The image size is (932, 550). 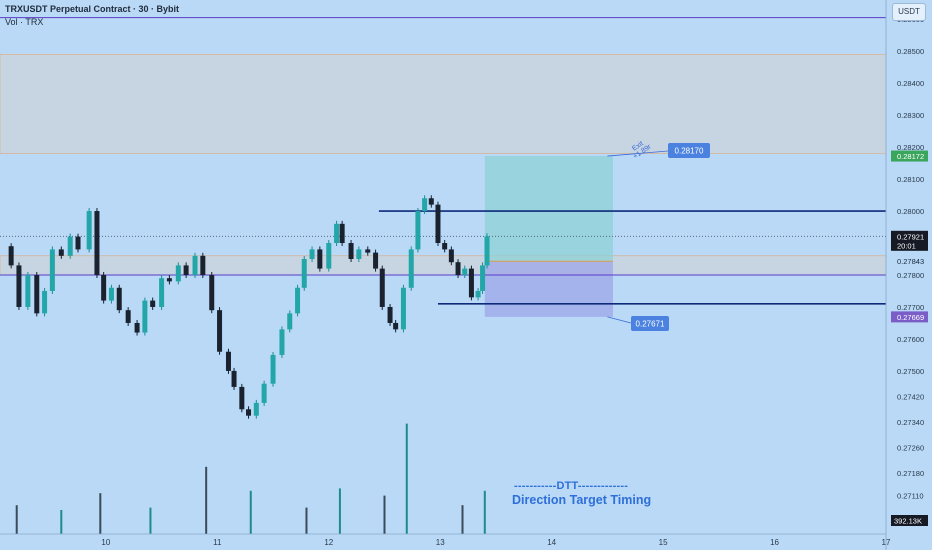 I want to click on volume-badge-label: 392.13K, so click(x=908, y=521).